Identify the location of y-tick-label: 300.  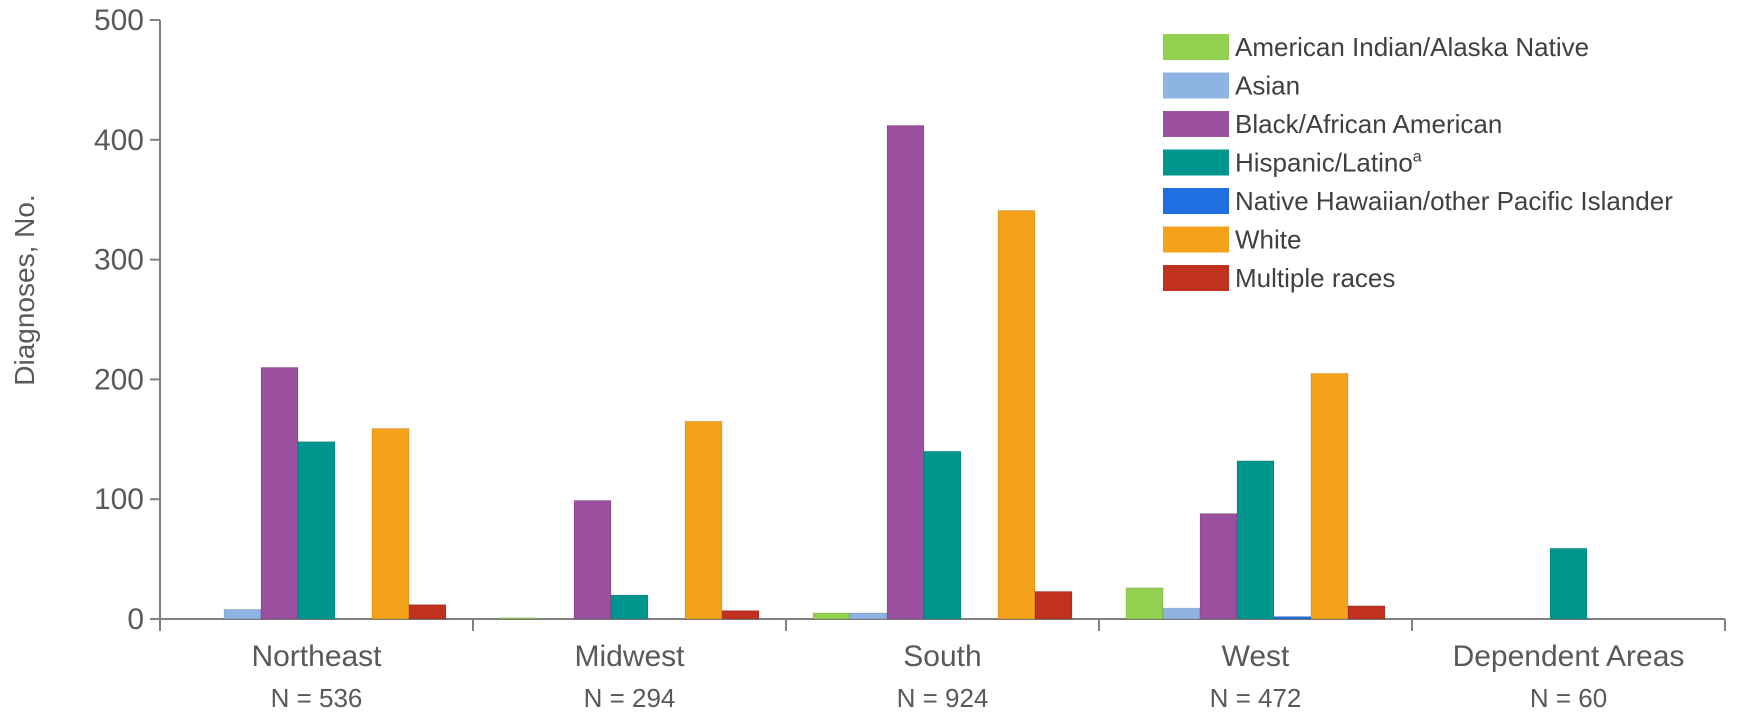
(119, 260).